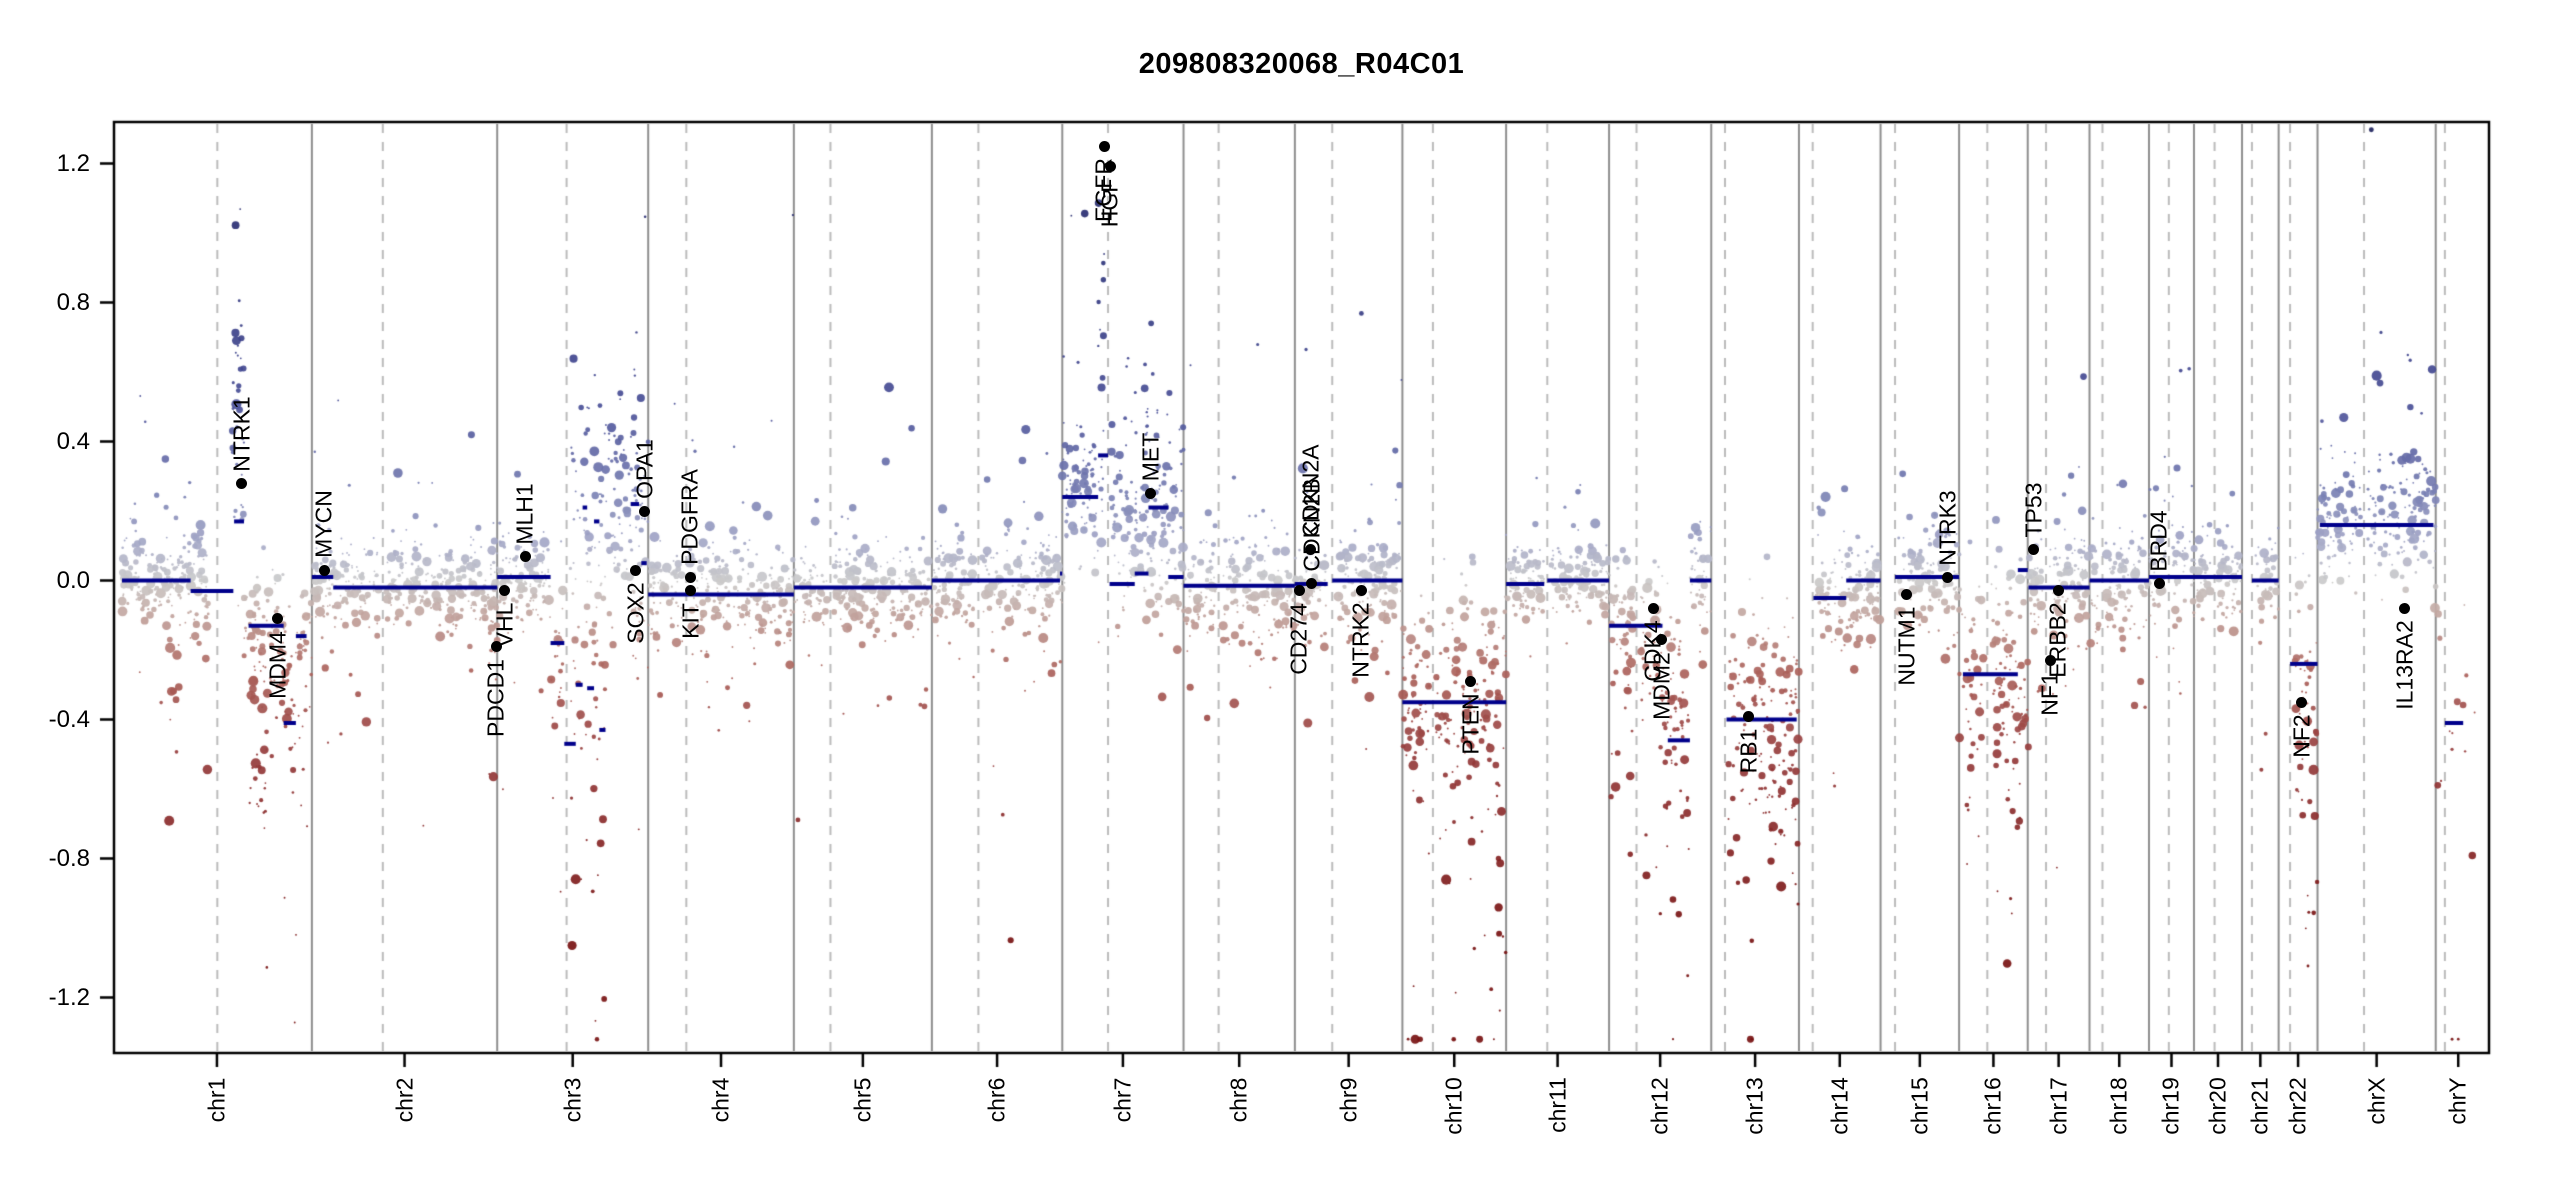 The height and width of the screenshot is (1200, 2550). Describe the element at coordinates (1104, 146) in the screenshot. I see `gene-dot-egfr` at that location.